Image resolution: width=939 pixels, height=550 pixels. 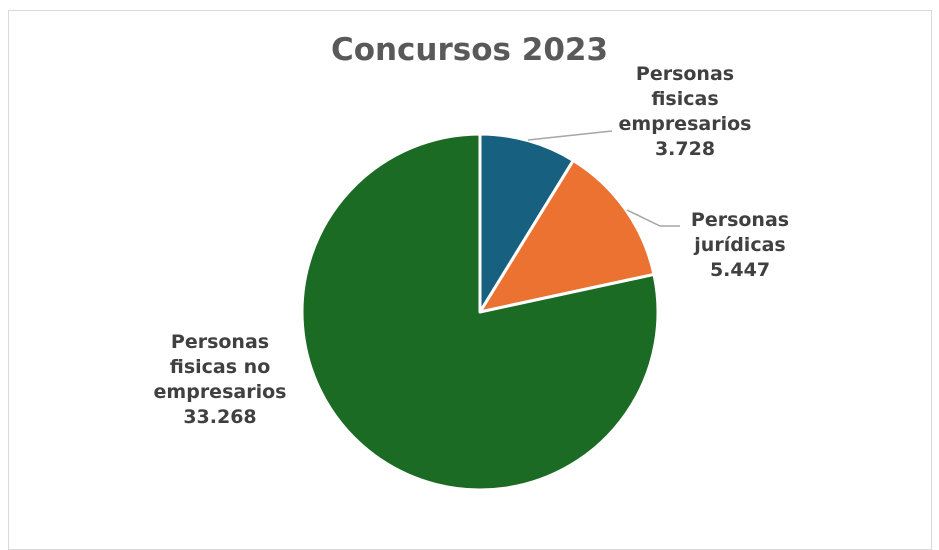 What do you see at coordinates (220, 380) in the screenshot?
I see `slice-label-personas-fisicas-no-empresarios: Personas fisicas no empresarios 33.268` at bounding box center [220, 380].